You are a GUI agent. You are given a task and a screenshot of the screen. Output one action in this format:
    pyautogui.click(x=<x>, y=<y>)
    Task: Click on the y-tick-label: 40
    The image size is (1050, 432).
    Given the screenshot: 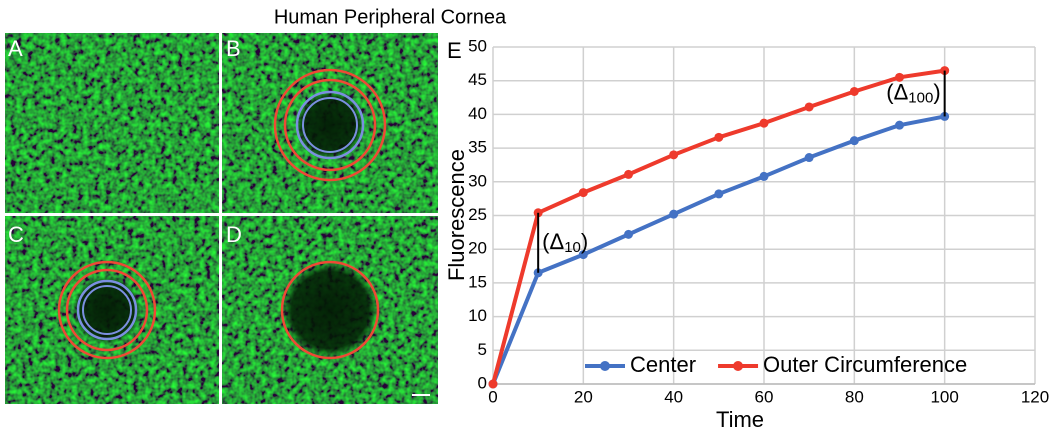 What is the action you would take?
    pyautogui.click(x=477, y=113)
    